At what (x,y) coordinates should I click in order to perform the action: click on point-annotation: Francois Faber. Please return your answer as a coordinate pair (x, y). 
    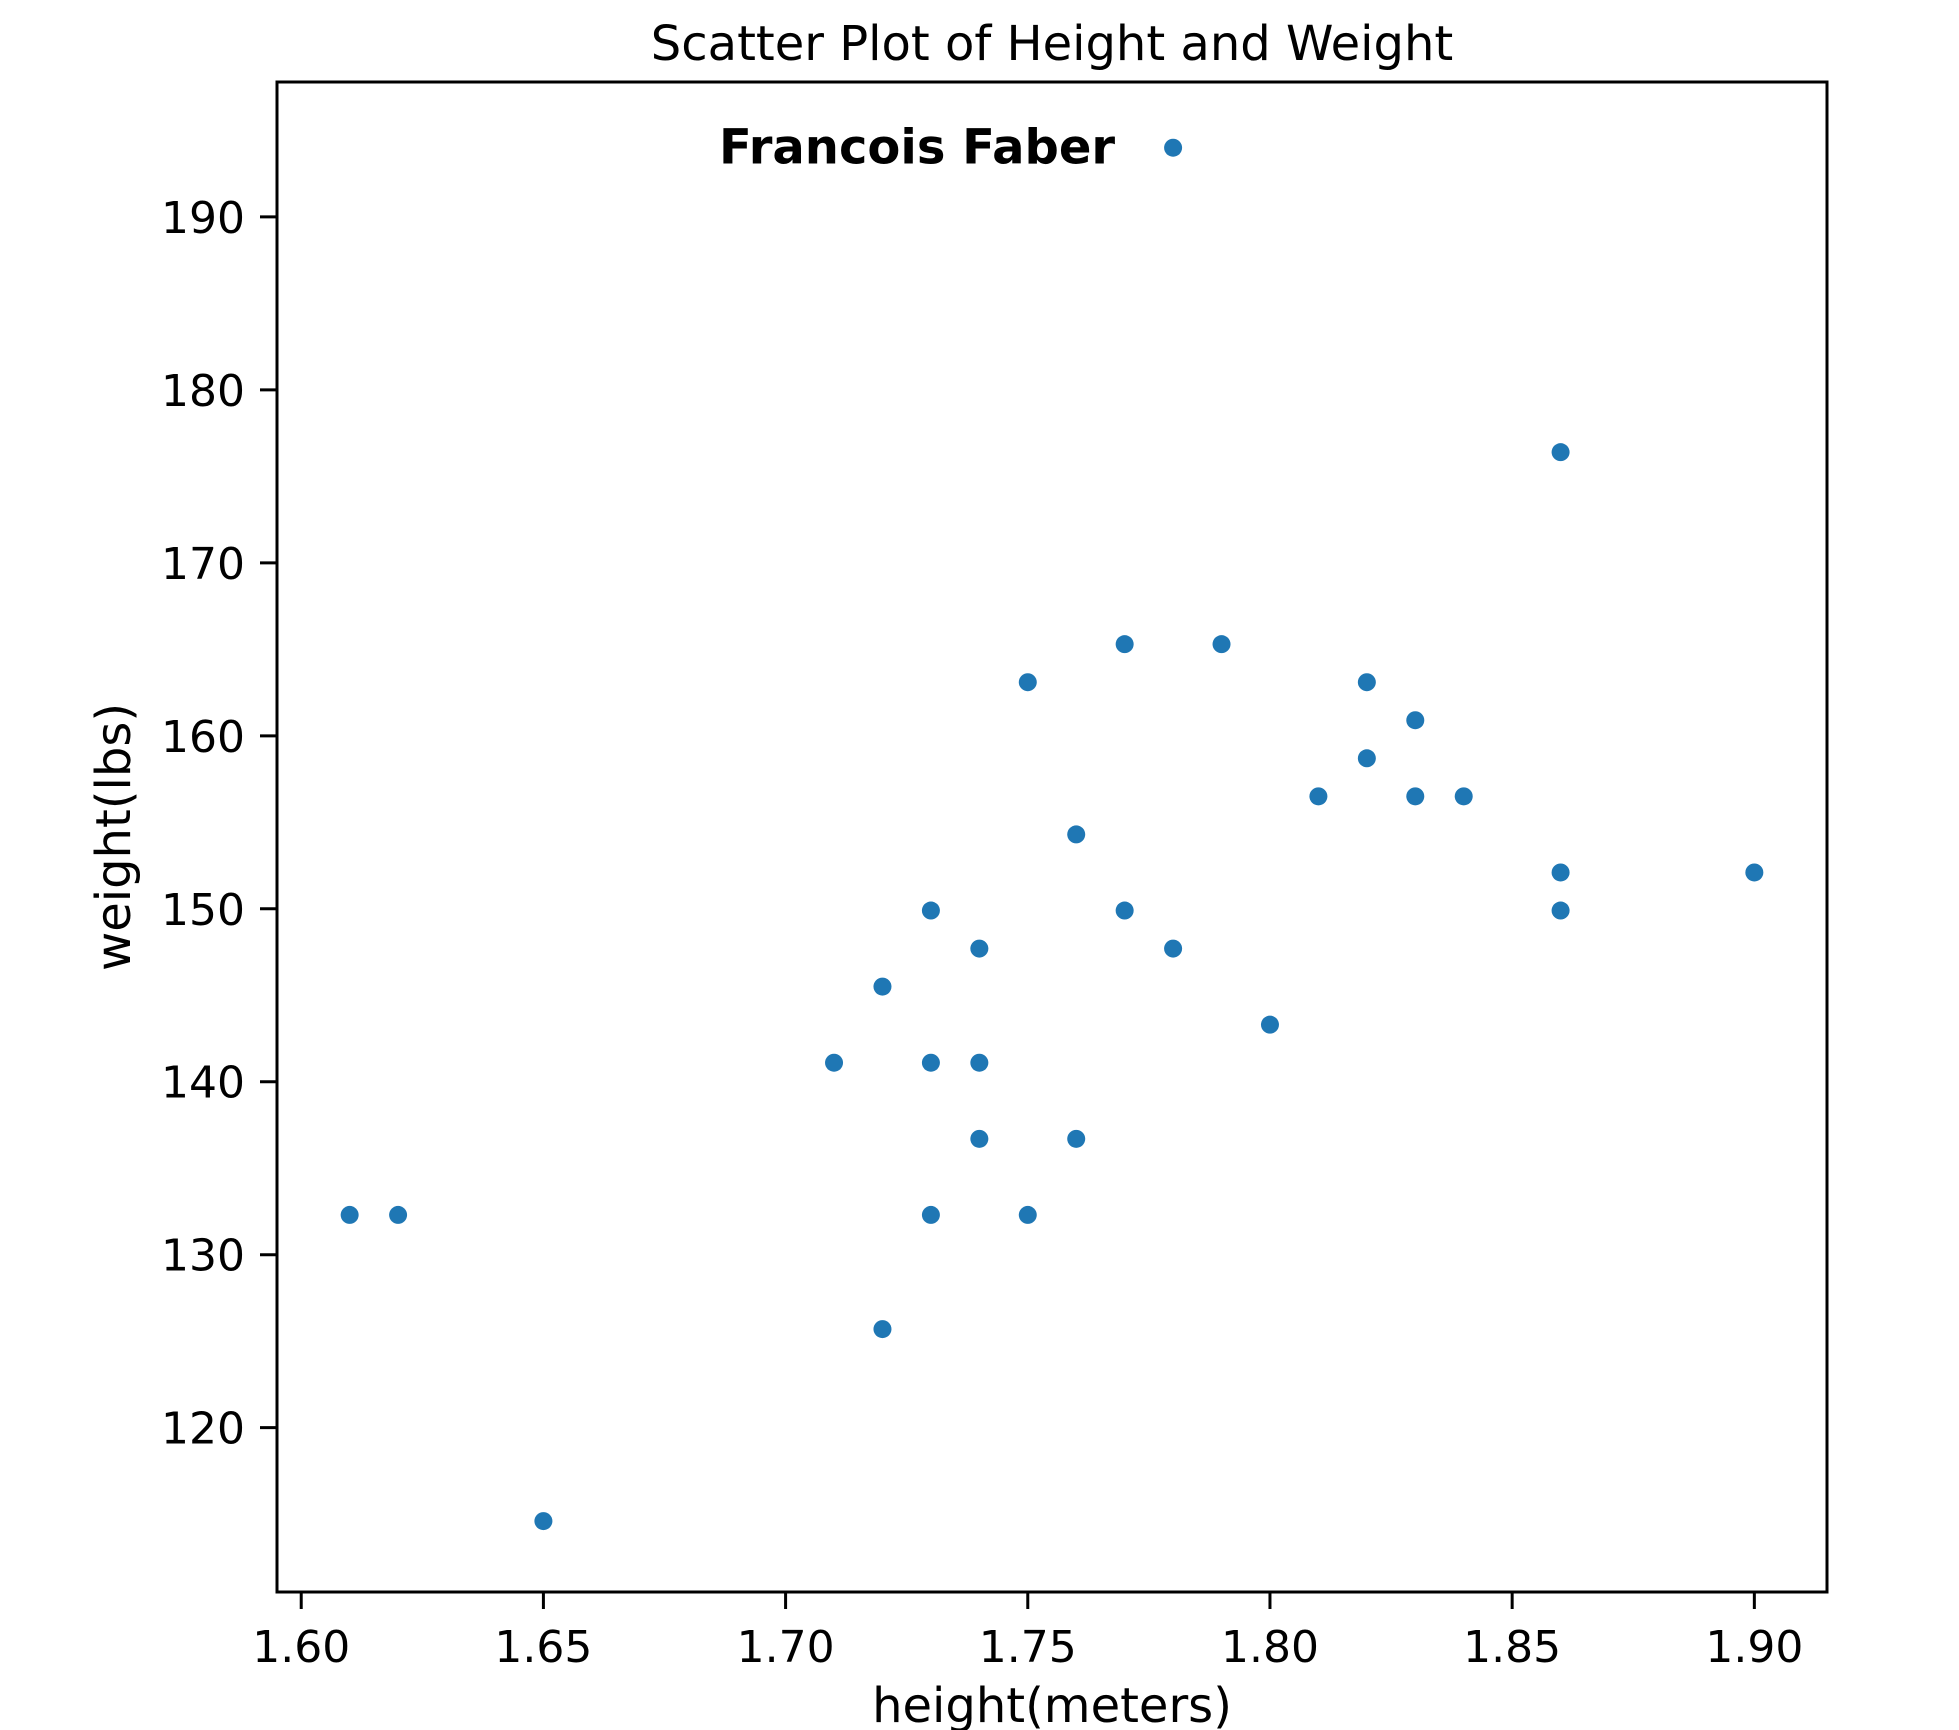
    Looking at the image, I should click on (917, 148).